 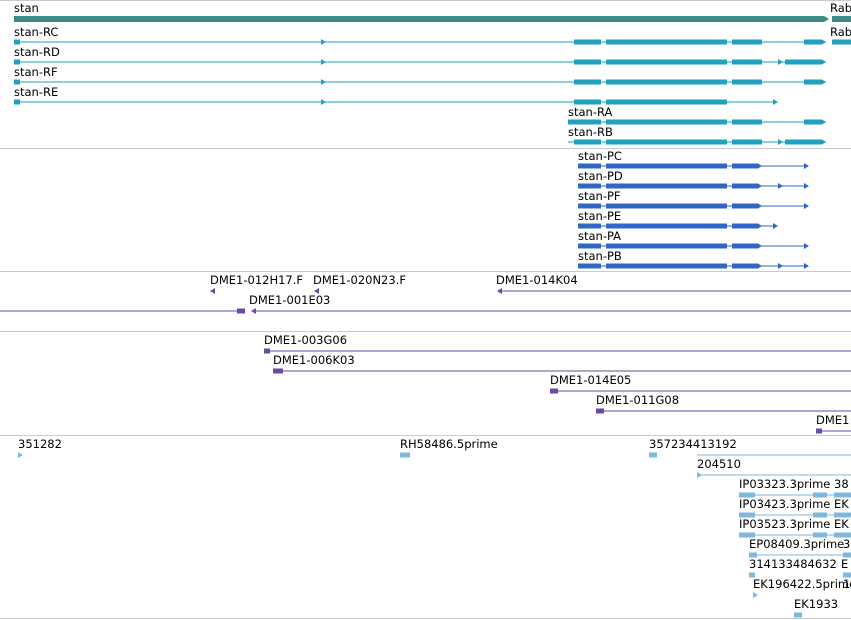 I want to click on est-label-ep08409: EP08409.3prime, so click(x=797, y=544).